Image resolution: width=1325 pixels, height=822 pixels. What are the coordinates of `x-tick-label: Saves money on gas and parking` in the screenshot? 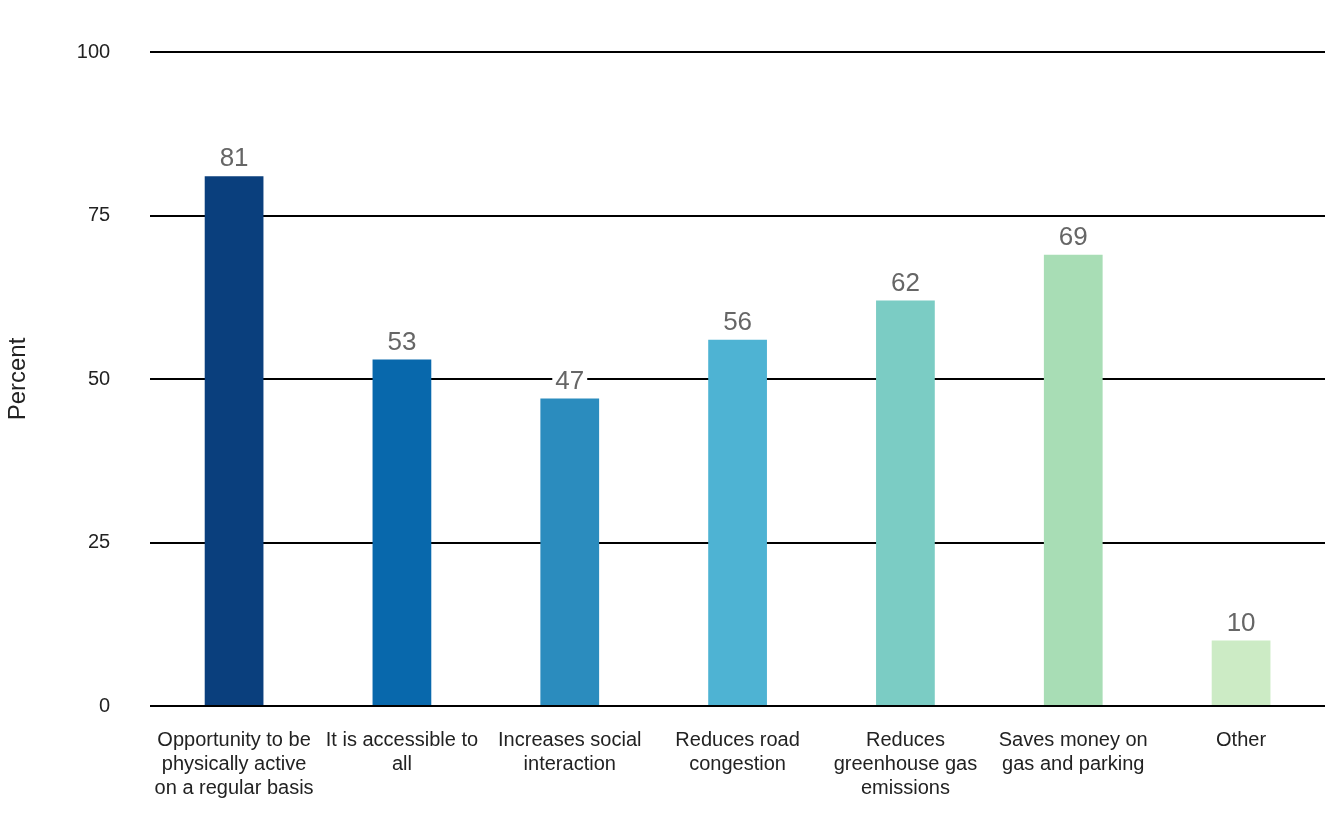 It's located at (1073, 750).